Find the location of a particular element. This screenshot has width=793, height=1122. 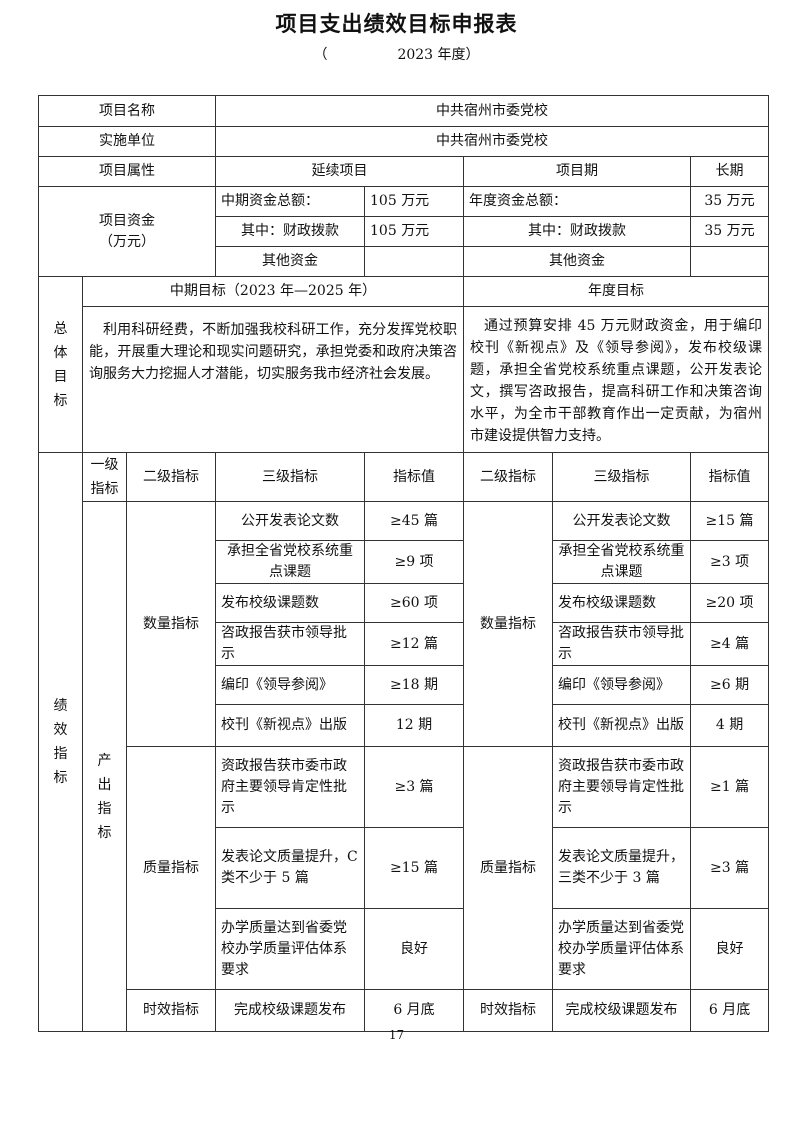

header-value: 指标值 is located at coordinates (414, 477).